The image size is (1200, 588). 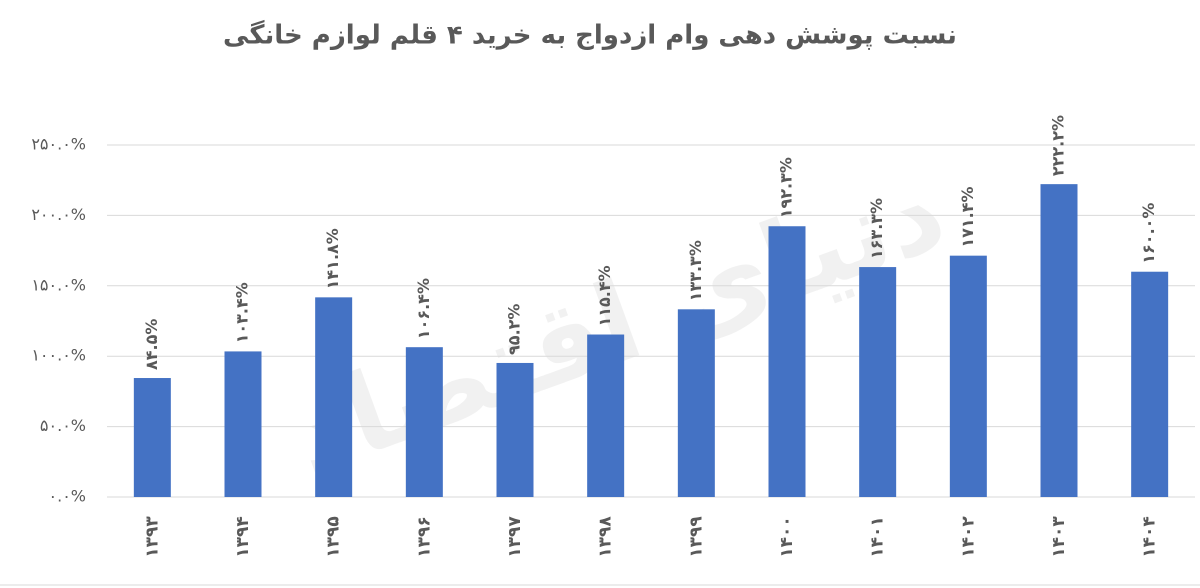 I want to click on y-tick-label: ۱۵۰.۰%, so click(x=58, y=284).